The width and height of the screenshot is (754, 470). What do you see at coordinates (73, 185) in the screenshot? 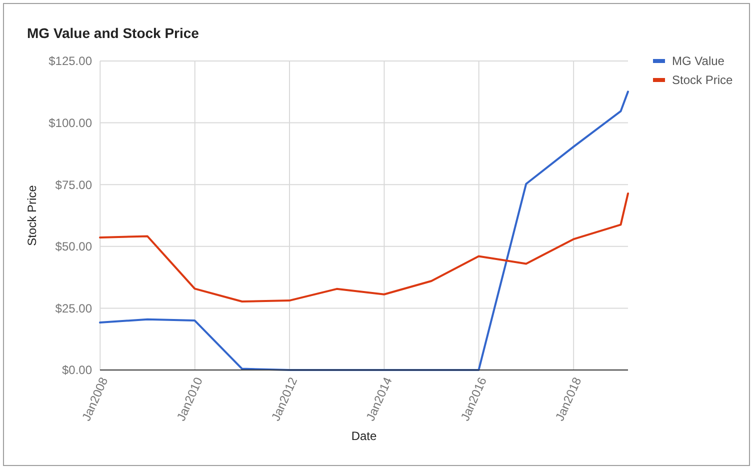
I see `y-tick-label: $75.00` at bounding box center [73, 185].